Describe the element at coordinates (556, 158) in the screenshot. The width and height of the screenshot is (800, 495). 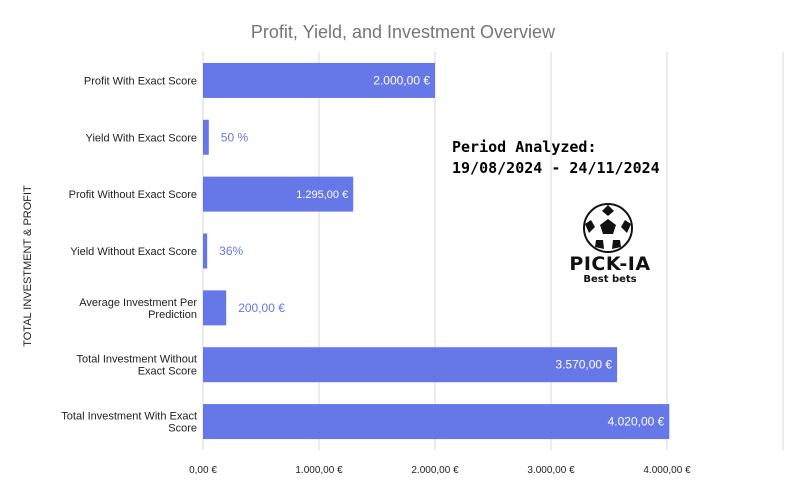
I see `period-annotation: Period Analyzed: 19/08/2024 - 24/11/2024` at that location.